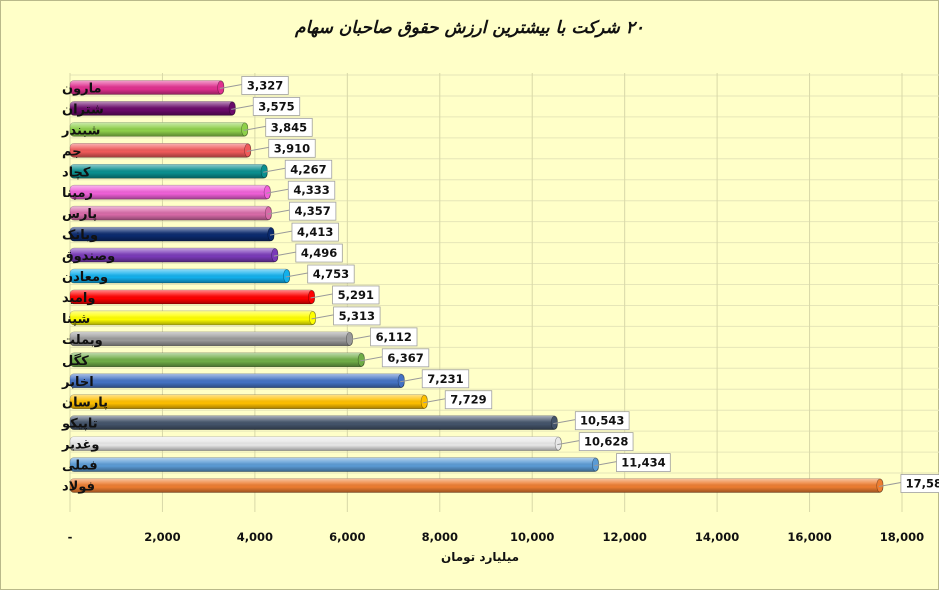 The height and width of the screenshot is (590, 939). What do you see at coordinates (85, 403) in the screenshot?
I see `category-label: پارسان` at bounding box center [85, 403].